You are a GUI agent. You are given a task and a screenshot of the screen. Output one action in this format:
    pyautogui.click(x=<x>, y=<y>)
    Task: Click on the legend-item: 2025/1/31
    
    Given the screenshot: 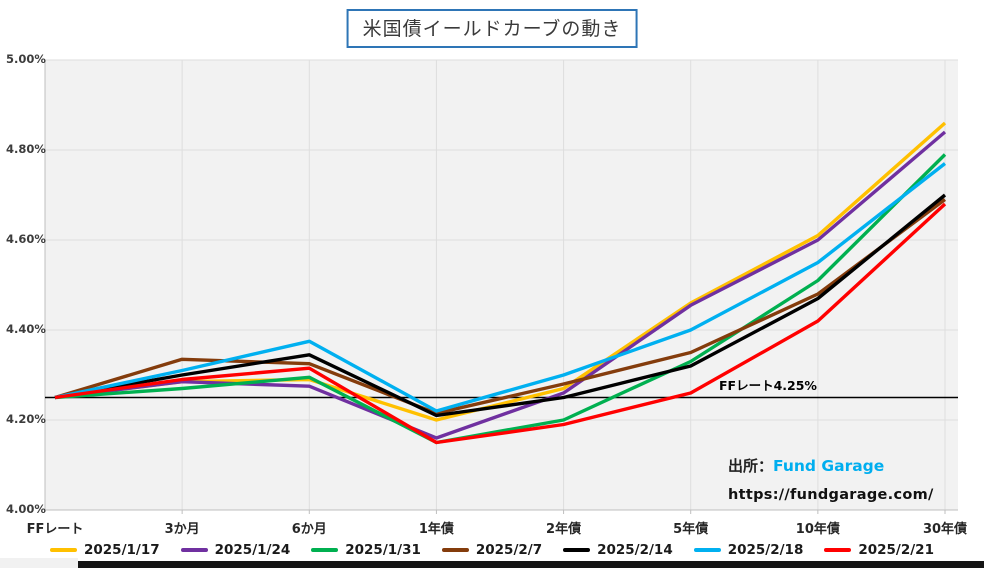 What is the action you would take?
    pyautogui.click(x=366, y=550)
    